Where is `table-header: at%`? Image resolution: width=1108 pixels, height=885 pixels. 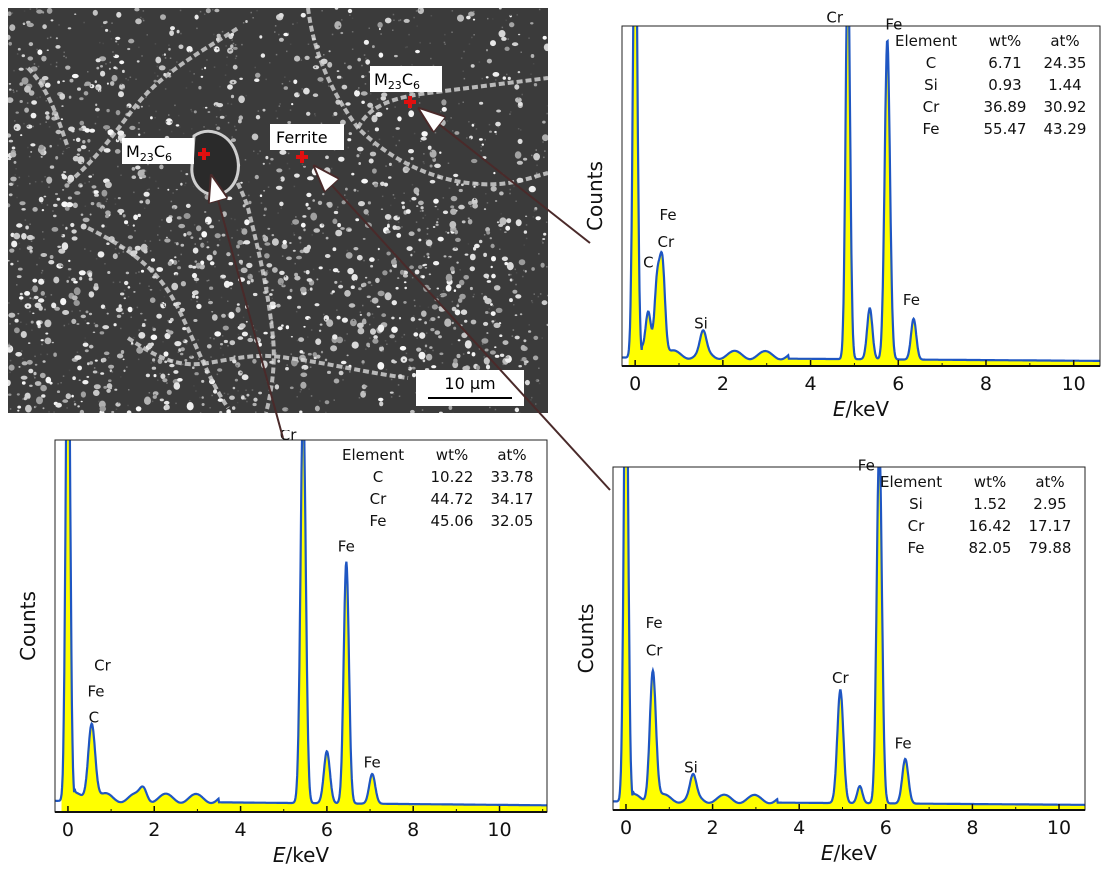
table-header: at% is located at coordinates (1049, 482).